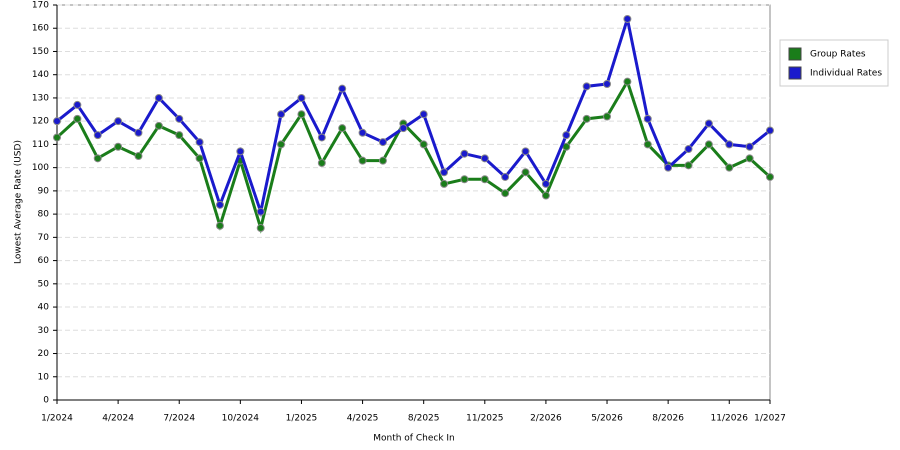  I want to click on x-tick-label: 4/2025, so click(363, 419).